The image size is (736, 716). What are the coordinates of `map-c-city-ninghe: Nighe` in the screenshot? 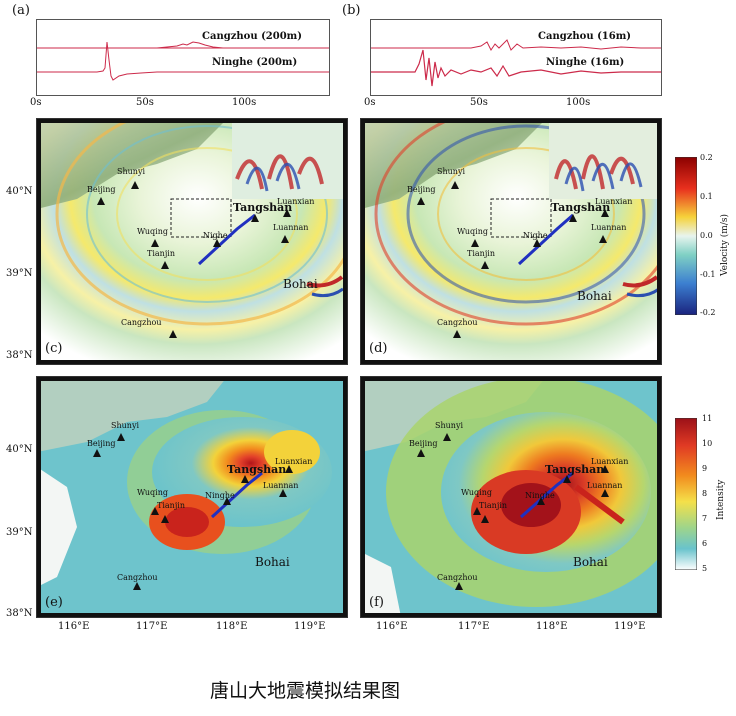 It's located at (215, 235).